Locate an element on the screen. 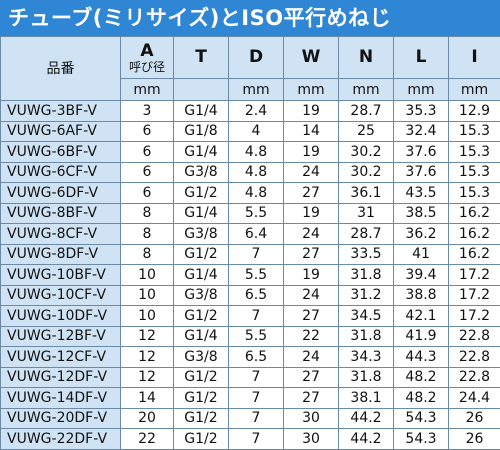  cell-model: VUWG-6CF-V is located at coordinates (61, 172).